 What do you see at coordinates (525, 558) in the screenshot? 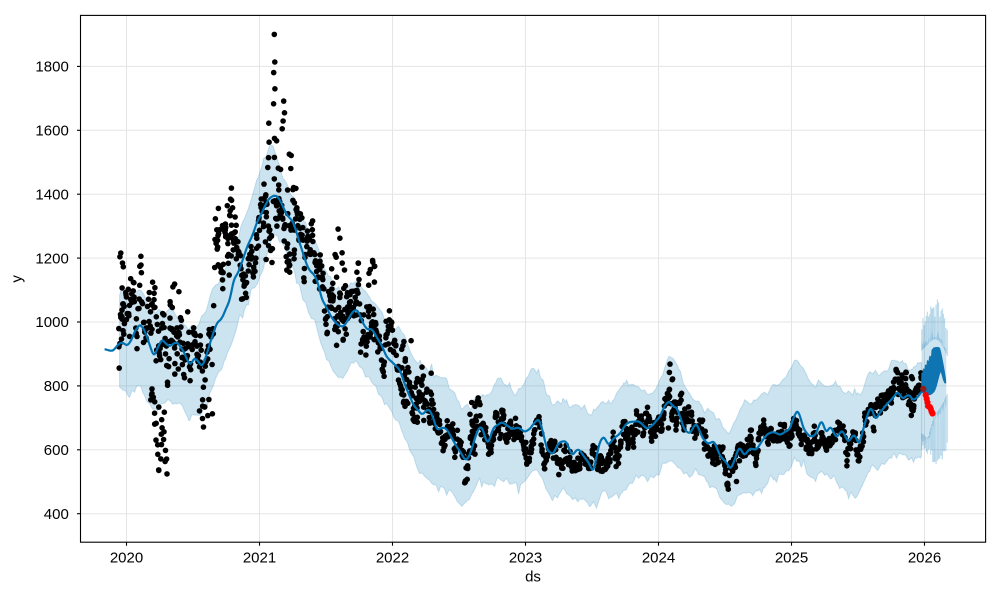
I see `svg-text: 2023` at bounding box center [525, 558].